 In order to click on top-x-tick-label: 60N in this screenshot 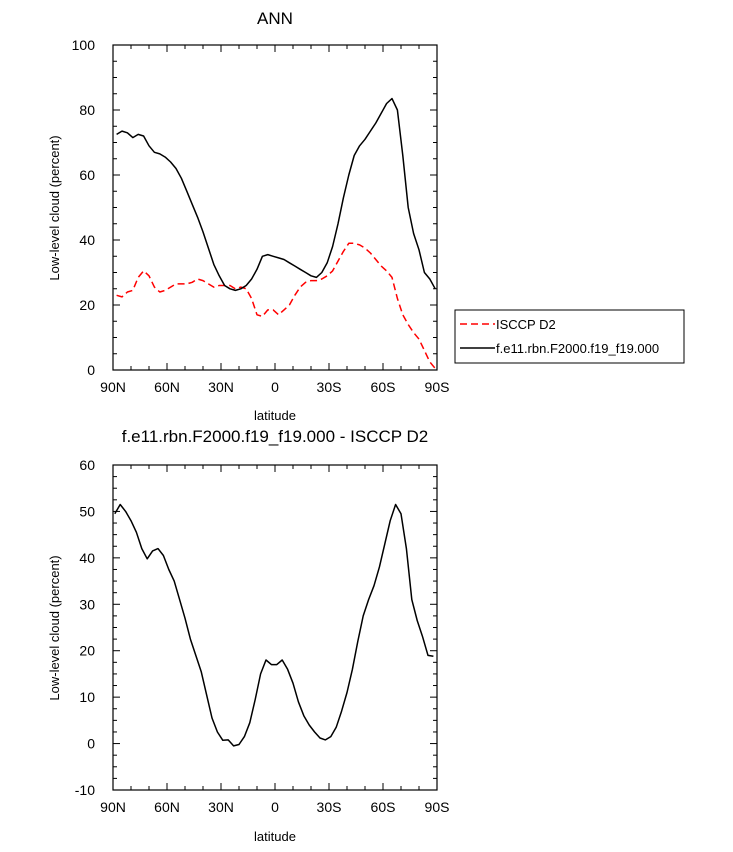, I will do `click(167, 387)`.